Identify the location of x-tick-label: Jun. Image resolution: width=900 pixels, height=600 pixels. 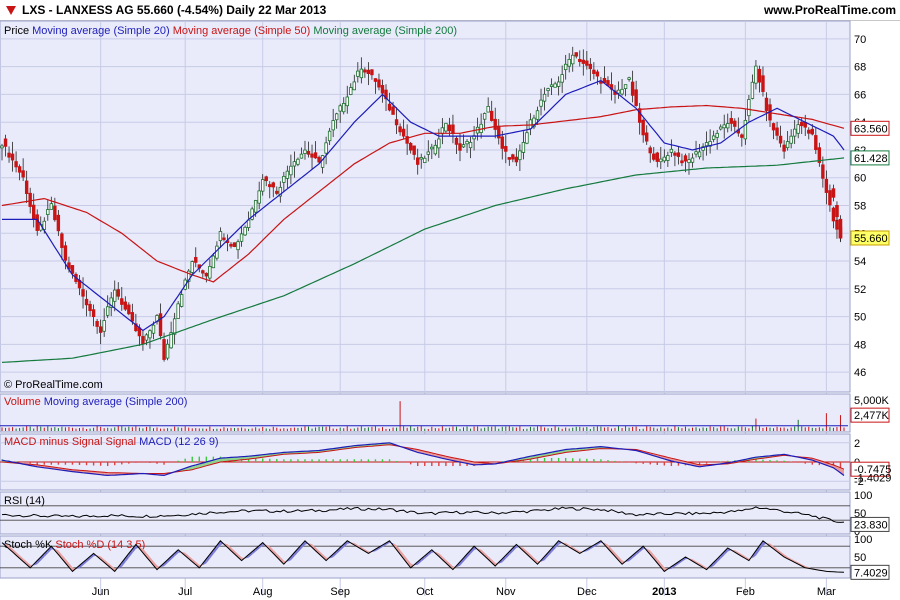
(101, 592).